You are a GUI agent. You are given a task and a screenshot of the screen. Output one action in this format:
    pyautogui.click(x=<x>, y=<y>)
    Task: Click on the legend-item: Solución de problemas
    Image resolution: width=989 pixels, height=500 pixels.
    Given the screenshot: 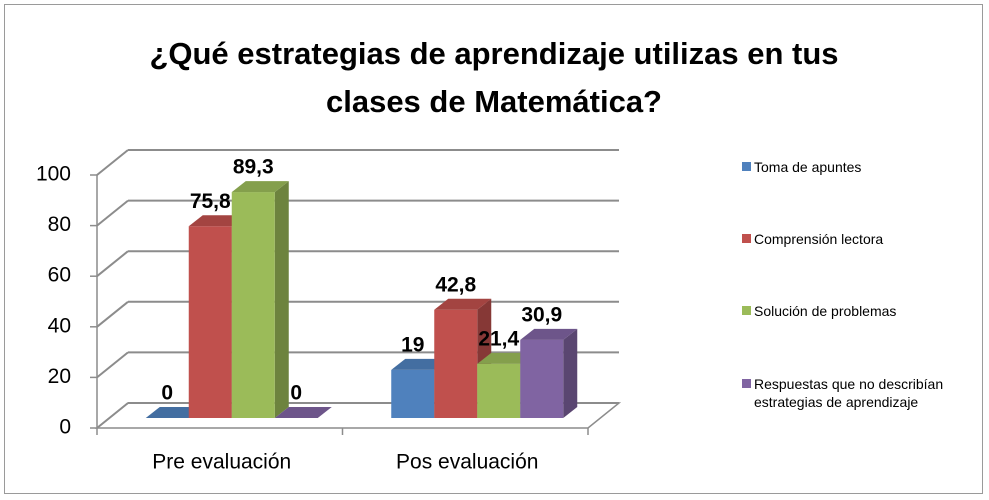 What is the action you would take?
    pyautogui.click(x=862, y=311)
    